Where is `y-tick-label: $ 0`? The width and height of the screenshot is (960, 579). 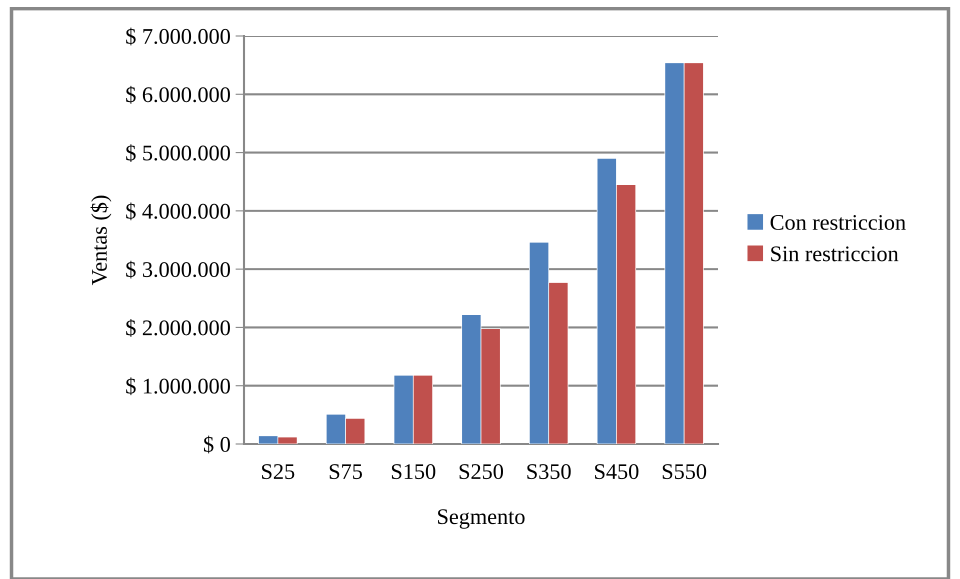 y-tick-label: $ 0 is located at coordinates (217, 445).